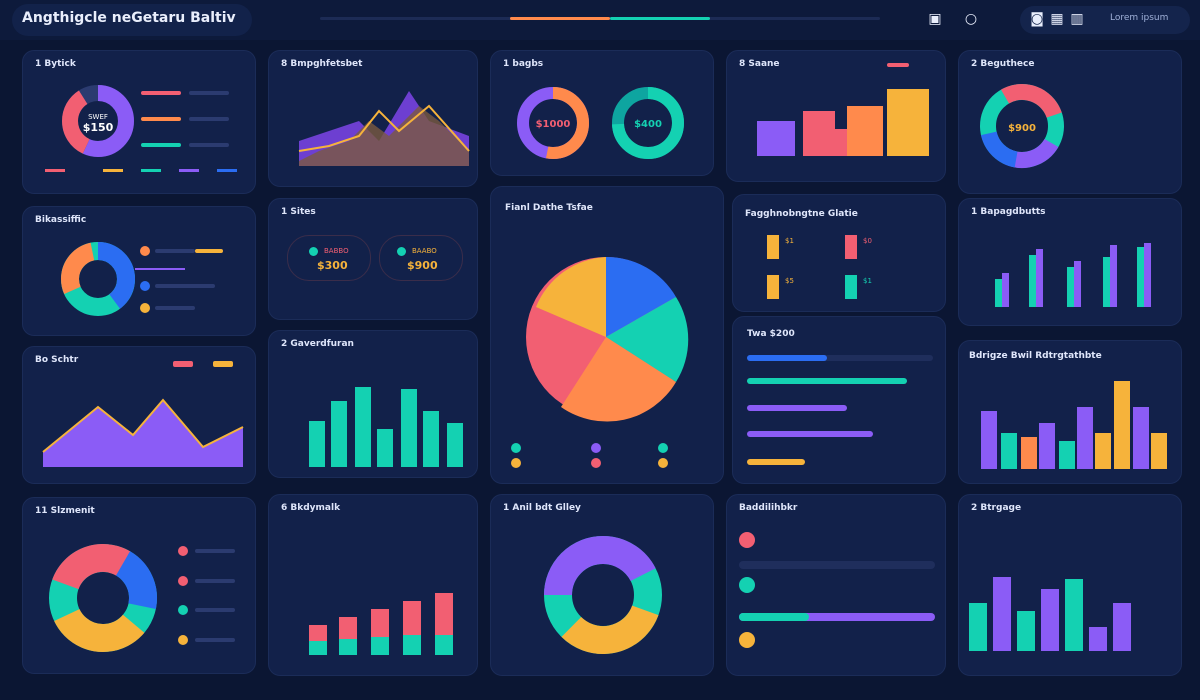 The height and width of the screenshot is (700, 1200). I want to click on card-c10: 1 Bapagdbutts, so click(1070, 262).